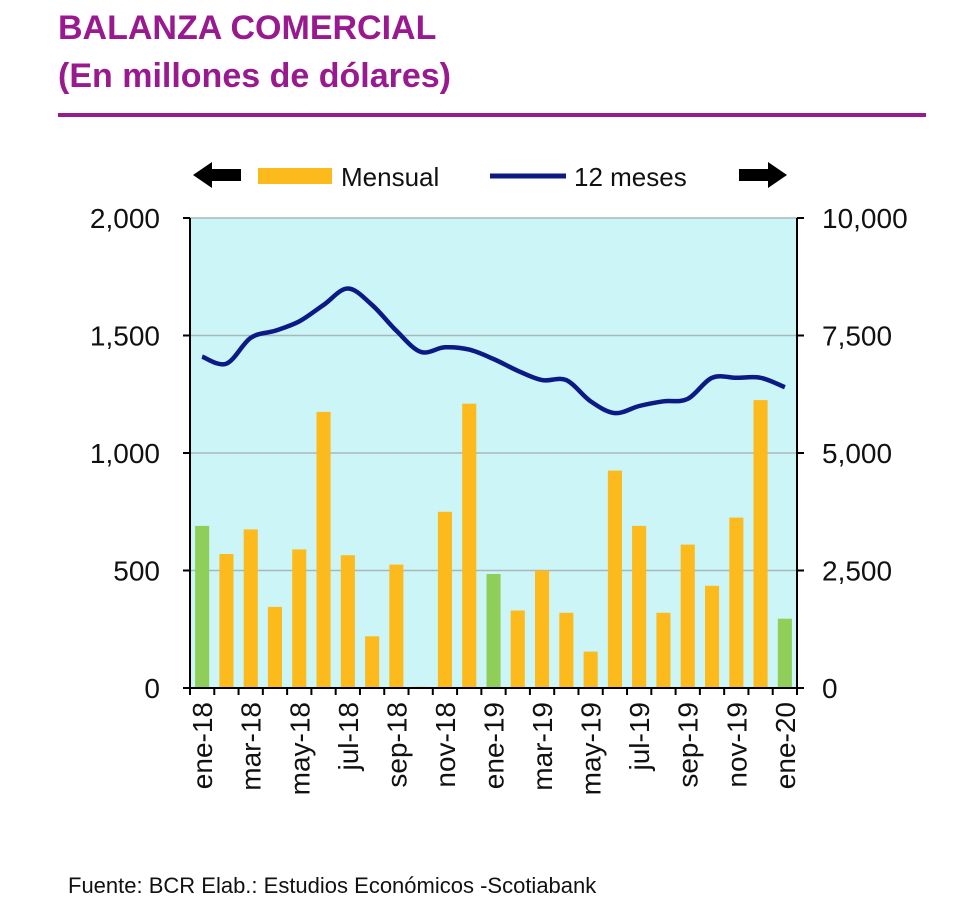 This screenshot has height=924, width=980. Describe the element at coordinates (857, 571) in the screenshot. I see `y-right-tick-label: 2,500` at that location.